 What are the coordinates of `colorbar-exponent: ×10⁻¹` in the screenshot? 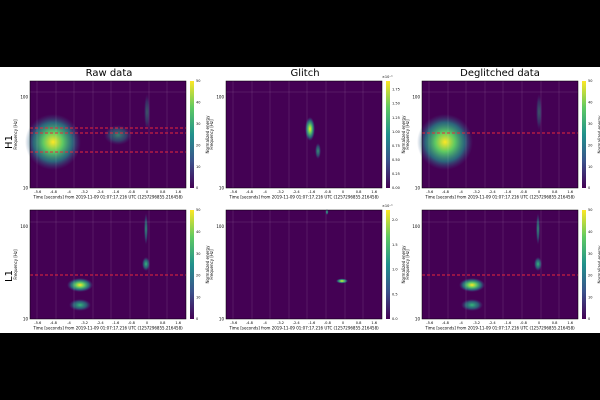 It's located at (387, 206).